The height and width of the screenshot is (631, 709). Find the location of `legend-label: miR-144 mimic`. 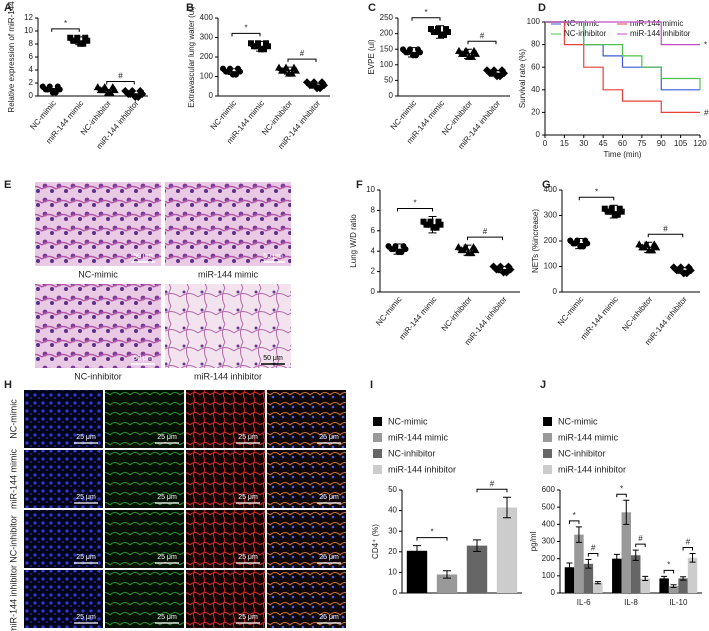

legend-label: miR-144 mimic is located at coordinates (656, 23).